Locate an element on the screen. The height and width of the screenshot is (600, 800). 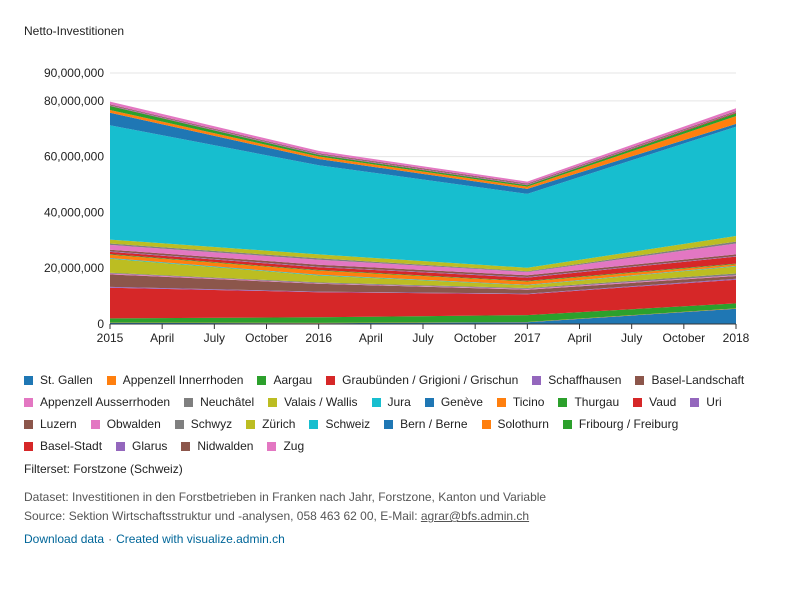
legend-item: Aargau is located at coordinates (284, 380).